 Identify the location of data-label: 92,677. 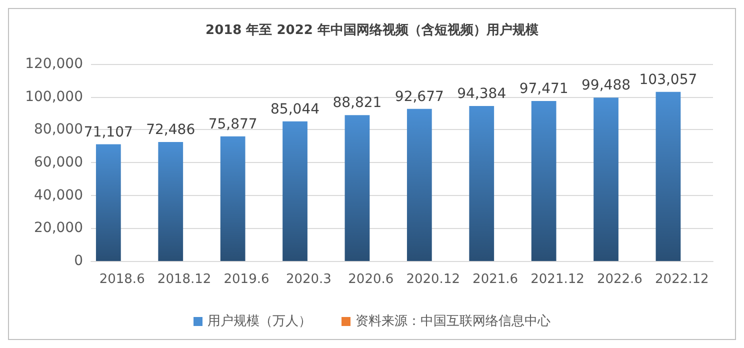
(419, 96).